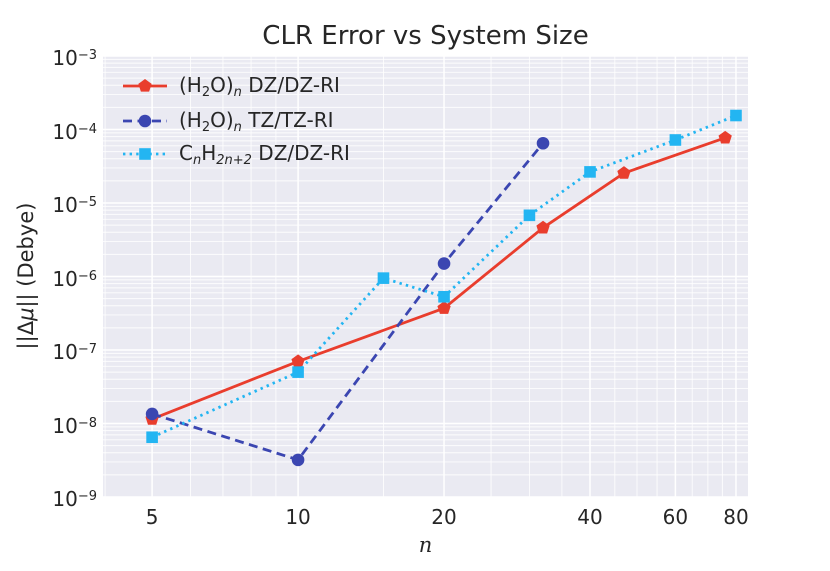  Describe the element at coordinates (444, 517) in the screenshot. I see `x-tick-label: 20` at that location.